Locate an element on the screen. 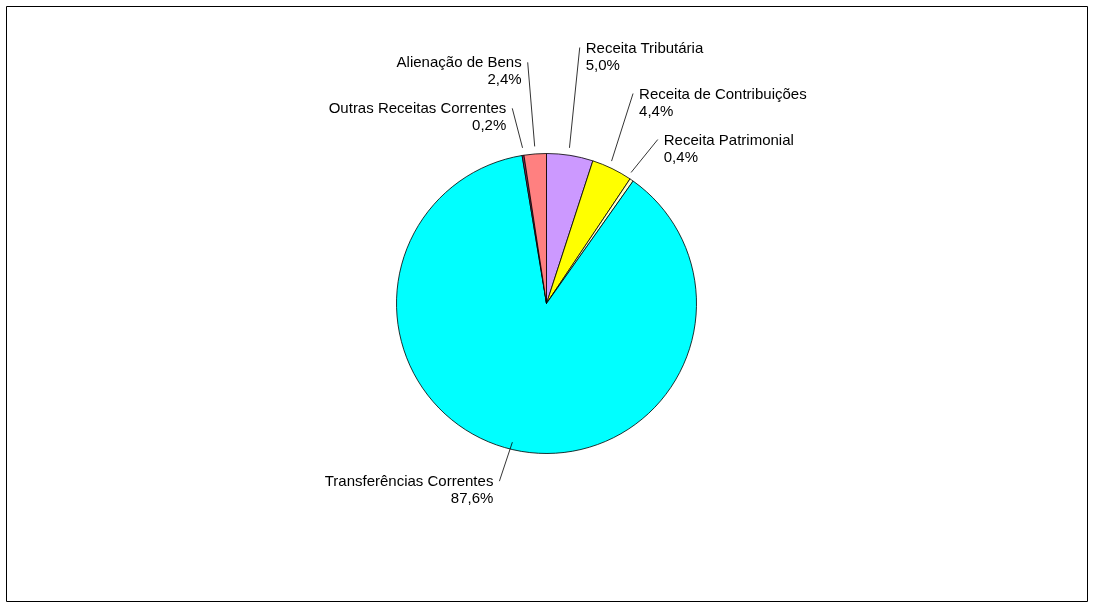 Image resolution: width=1093 pixels, height=607 pixels. slice-label: Alienação de Bens is located at coordinates (459, 62).